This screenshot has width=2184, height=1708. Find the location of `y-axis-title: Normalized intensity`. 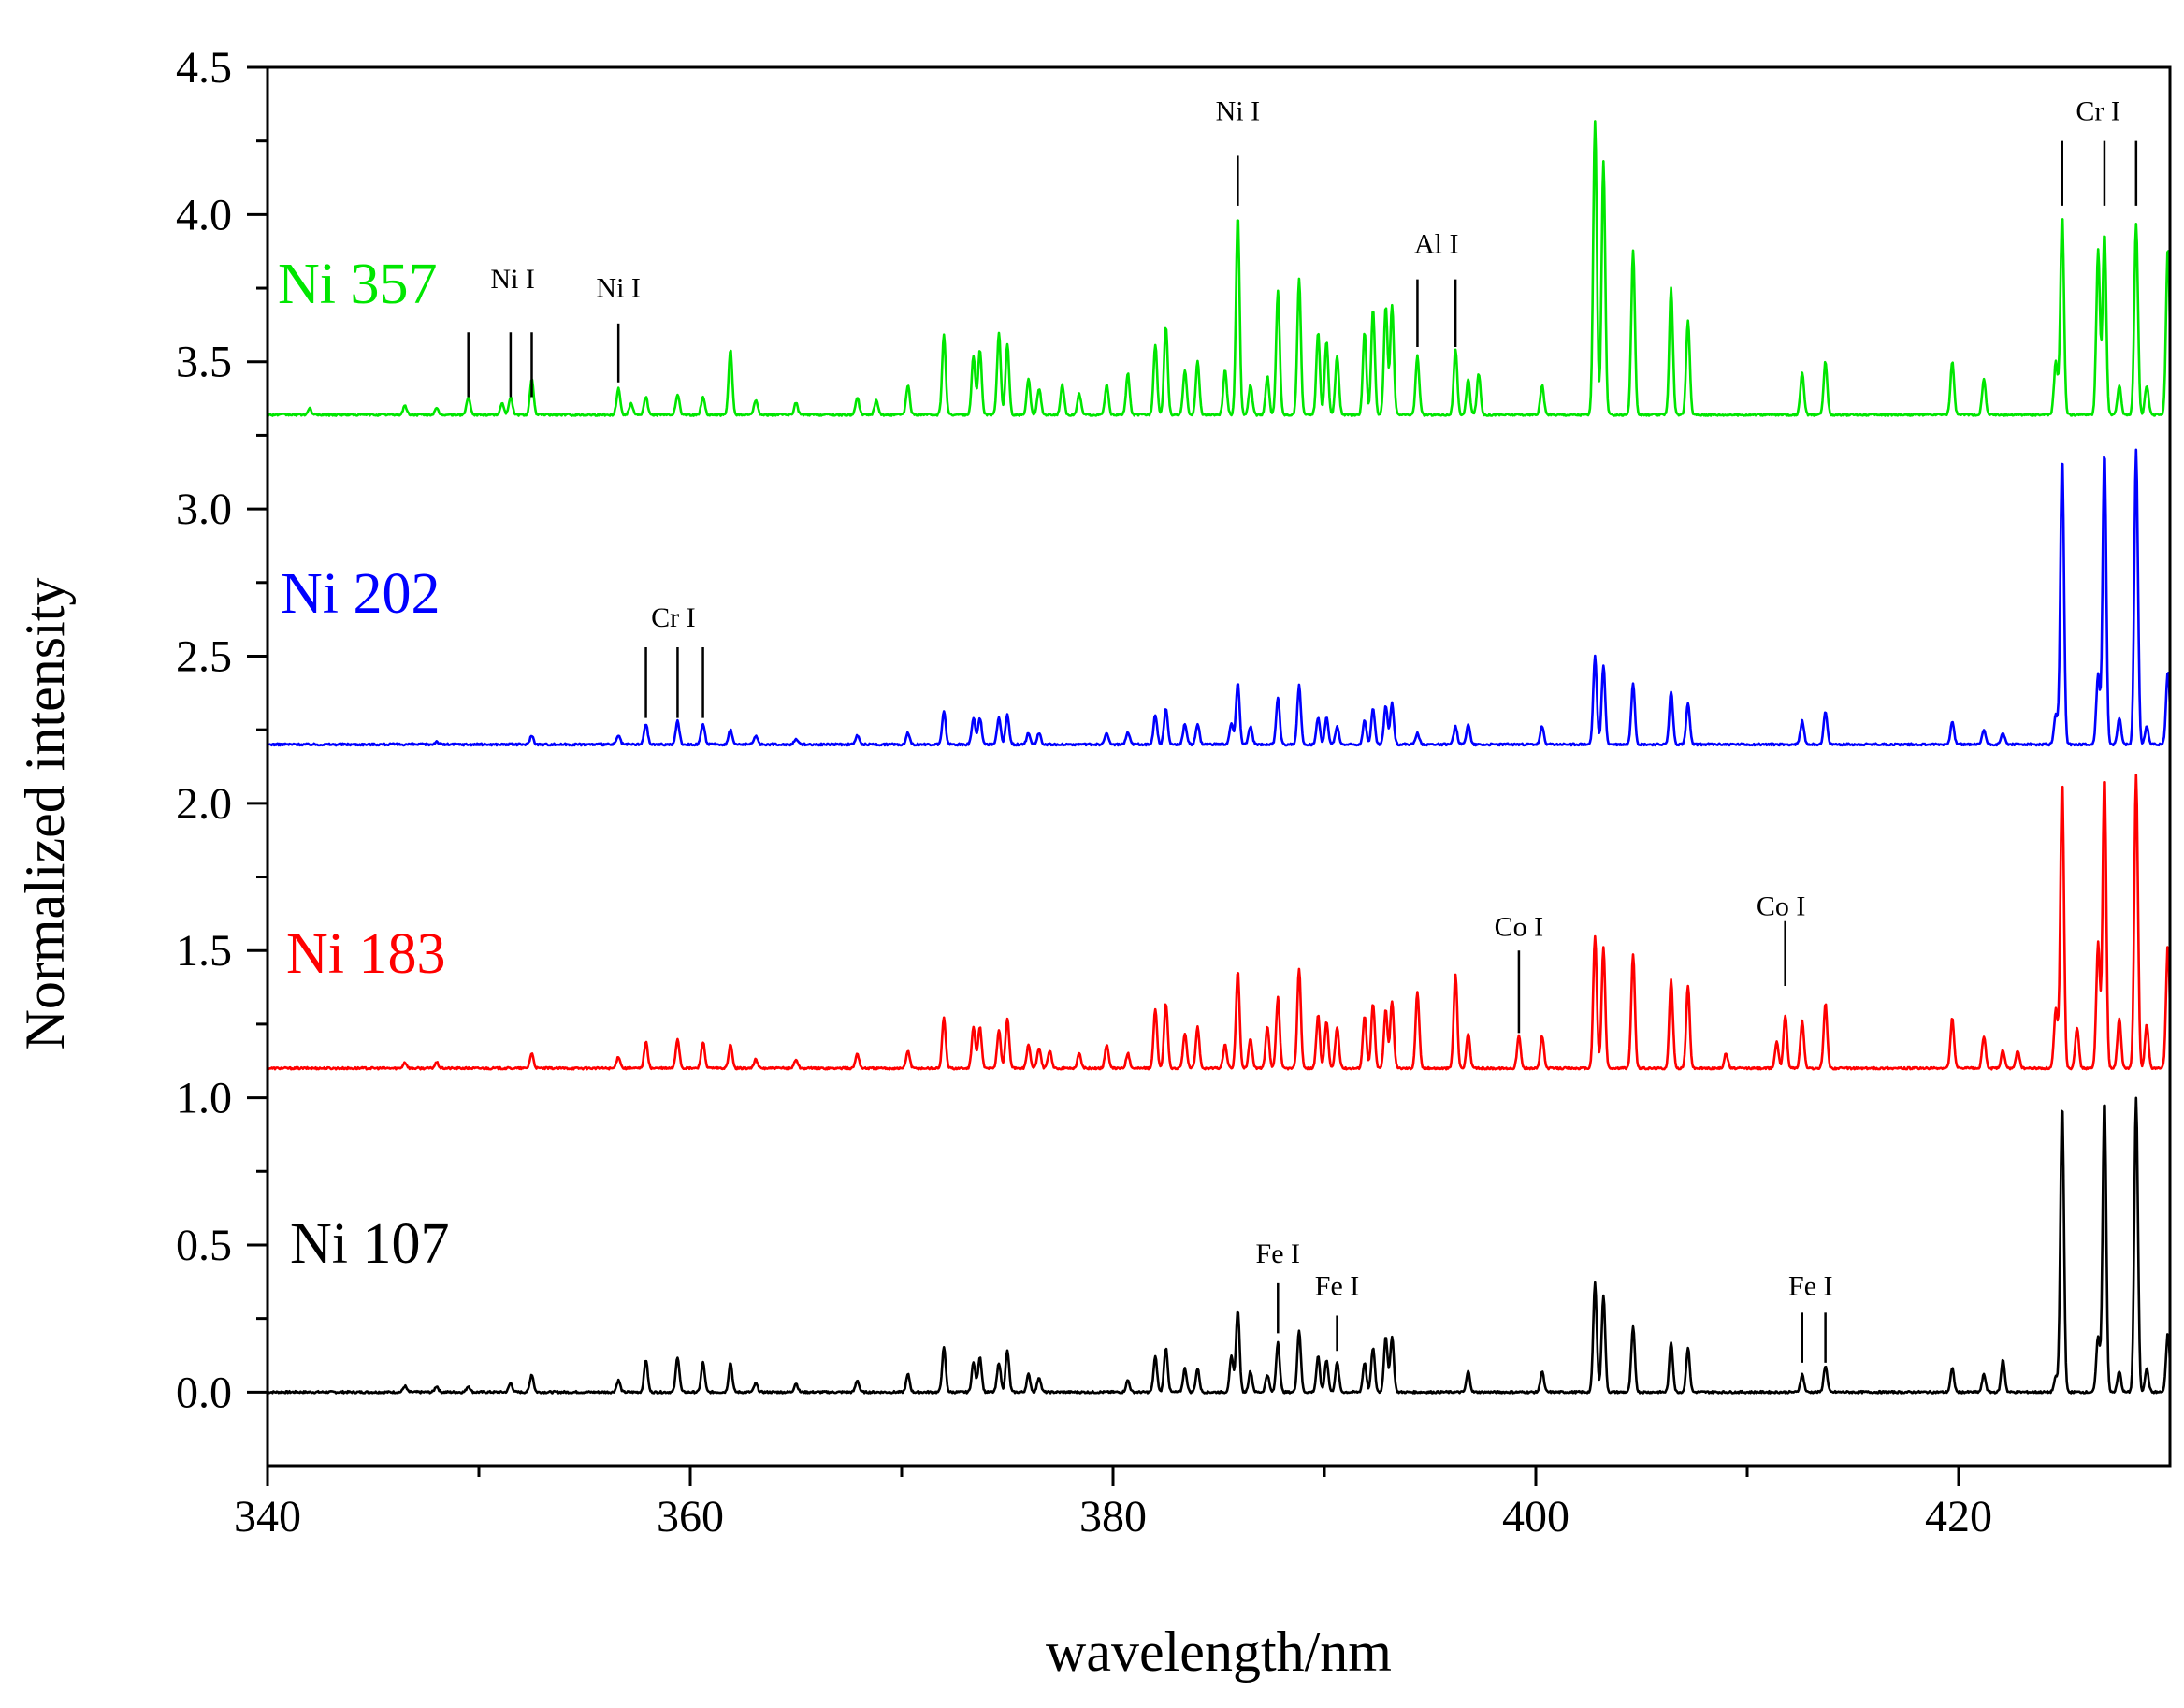

y-axis-title: Normalized intensity is located at coordinates (45, 814).